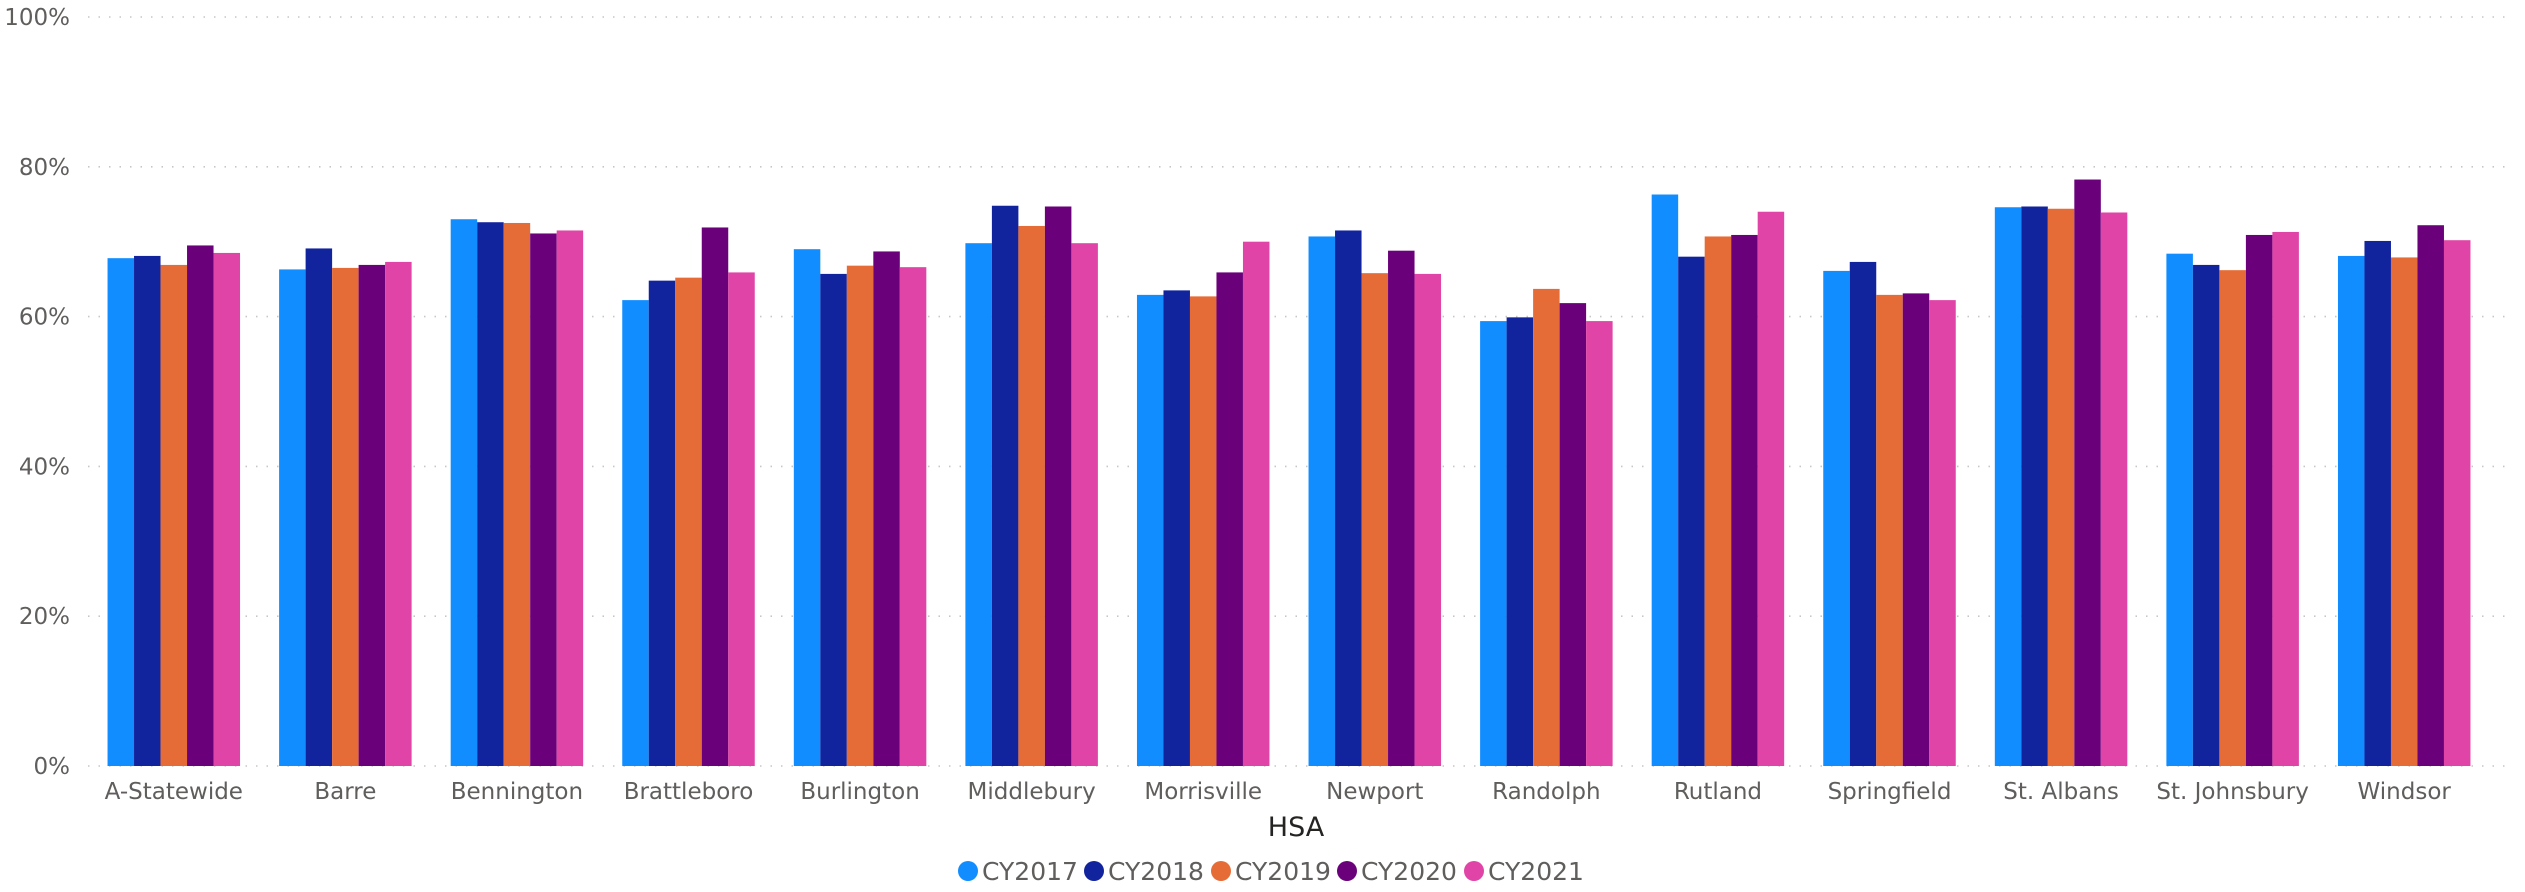  Describe the element at coordinates (1032, 792) in the screenshot. I see `x-tick-label: Middlebury` at that location.